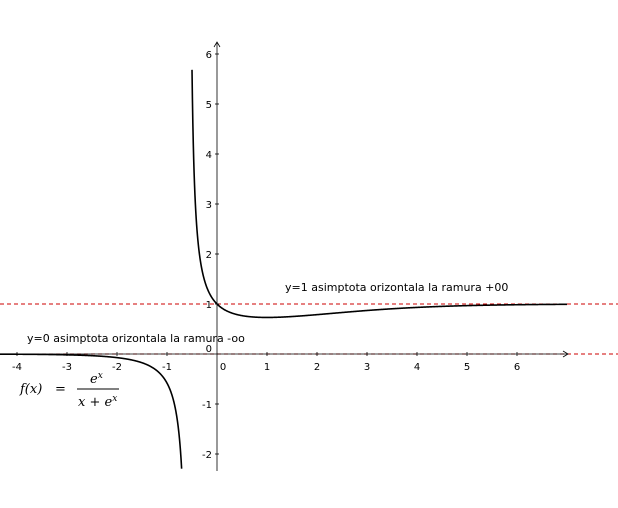  I want to click on svg-text: f(x), so click(30, 389).